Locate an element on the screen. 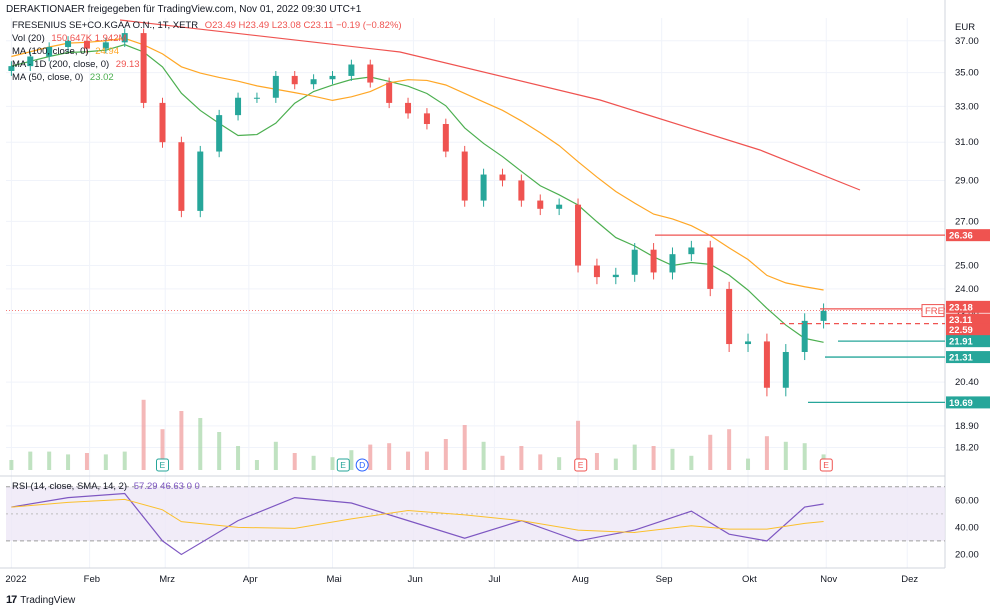 The image size is (1000, 611). time-tick-label: Feb is located at coordinates (92, 579).